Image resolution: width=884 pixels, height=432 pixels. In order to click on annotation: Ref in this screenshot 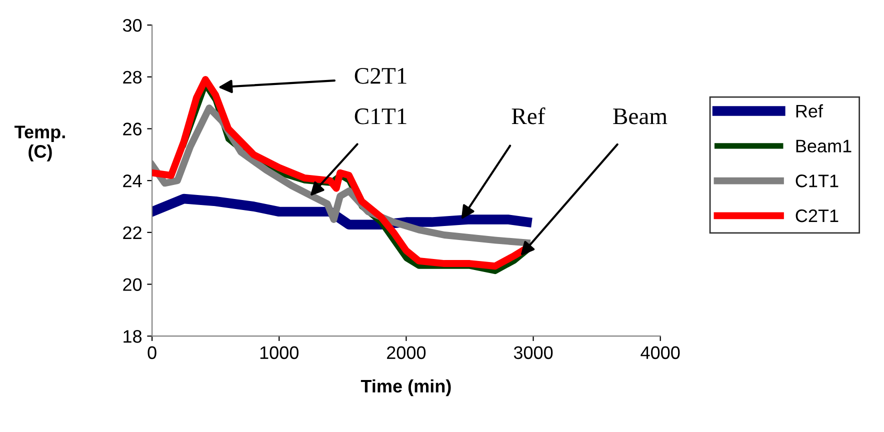, I will do `click(529, 115)`.